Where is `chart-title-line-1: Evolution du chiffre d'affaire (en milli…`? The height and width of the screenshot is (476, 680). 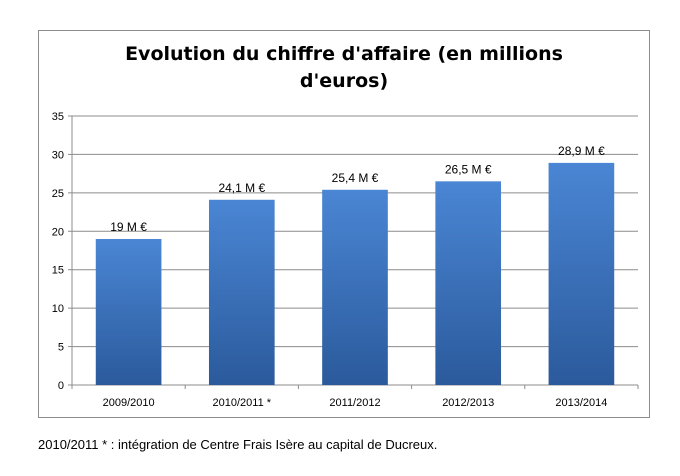
chart-title-line-1: Evolution du chiffre d'affaire (en milli… is located at coordinates (344, 54).